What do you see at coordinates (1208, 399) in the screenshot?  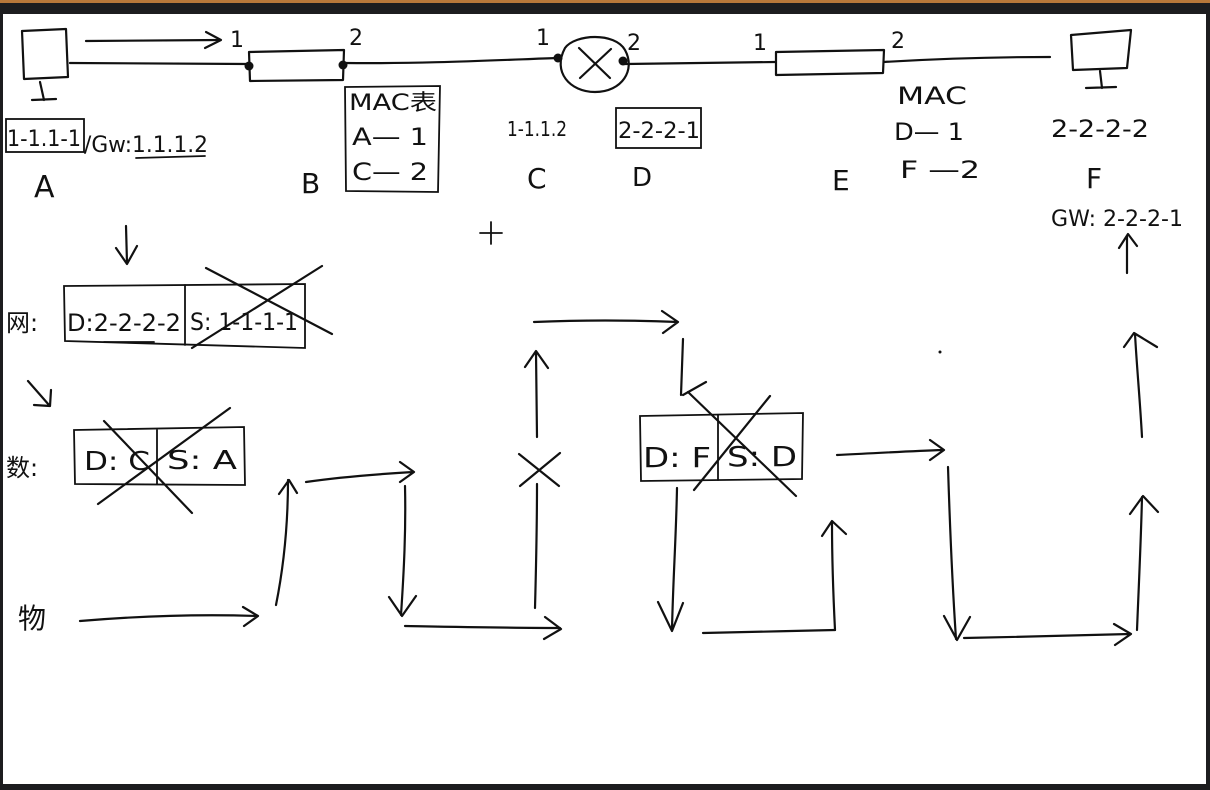 I see `window-right-edge` at bounding box center [1208, 399].